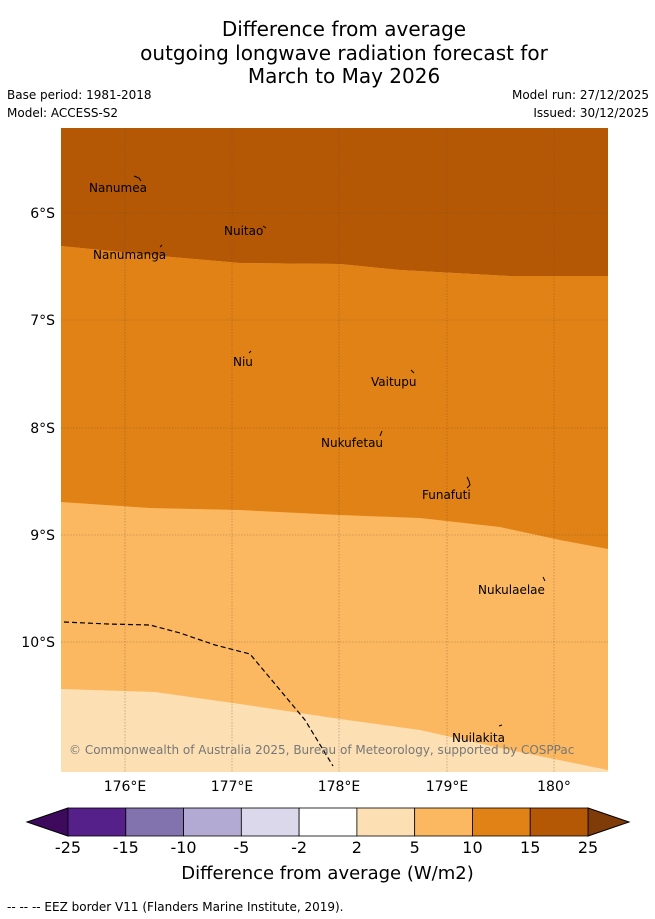 Image resolution: width=655 pixels, height=919 pixels. What do you see at coordinates (241, 847) in the screenshot?
I see `colorbar-tick-label: -5` at bounding box center [241, 847].